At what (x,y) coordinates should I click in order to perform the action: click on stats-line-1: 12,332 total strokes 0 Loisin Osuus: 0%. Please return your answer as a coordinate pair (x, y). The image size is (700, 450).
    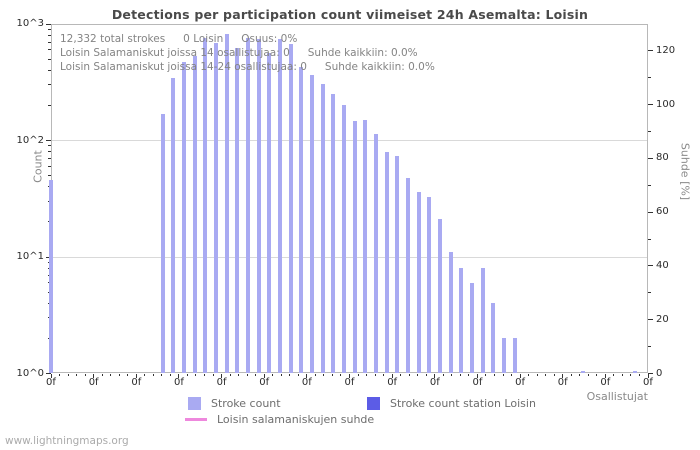
    Looking at the image, I should click on (187, 39).